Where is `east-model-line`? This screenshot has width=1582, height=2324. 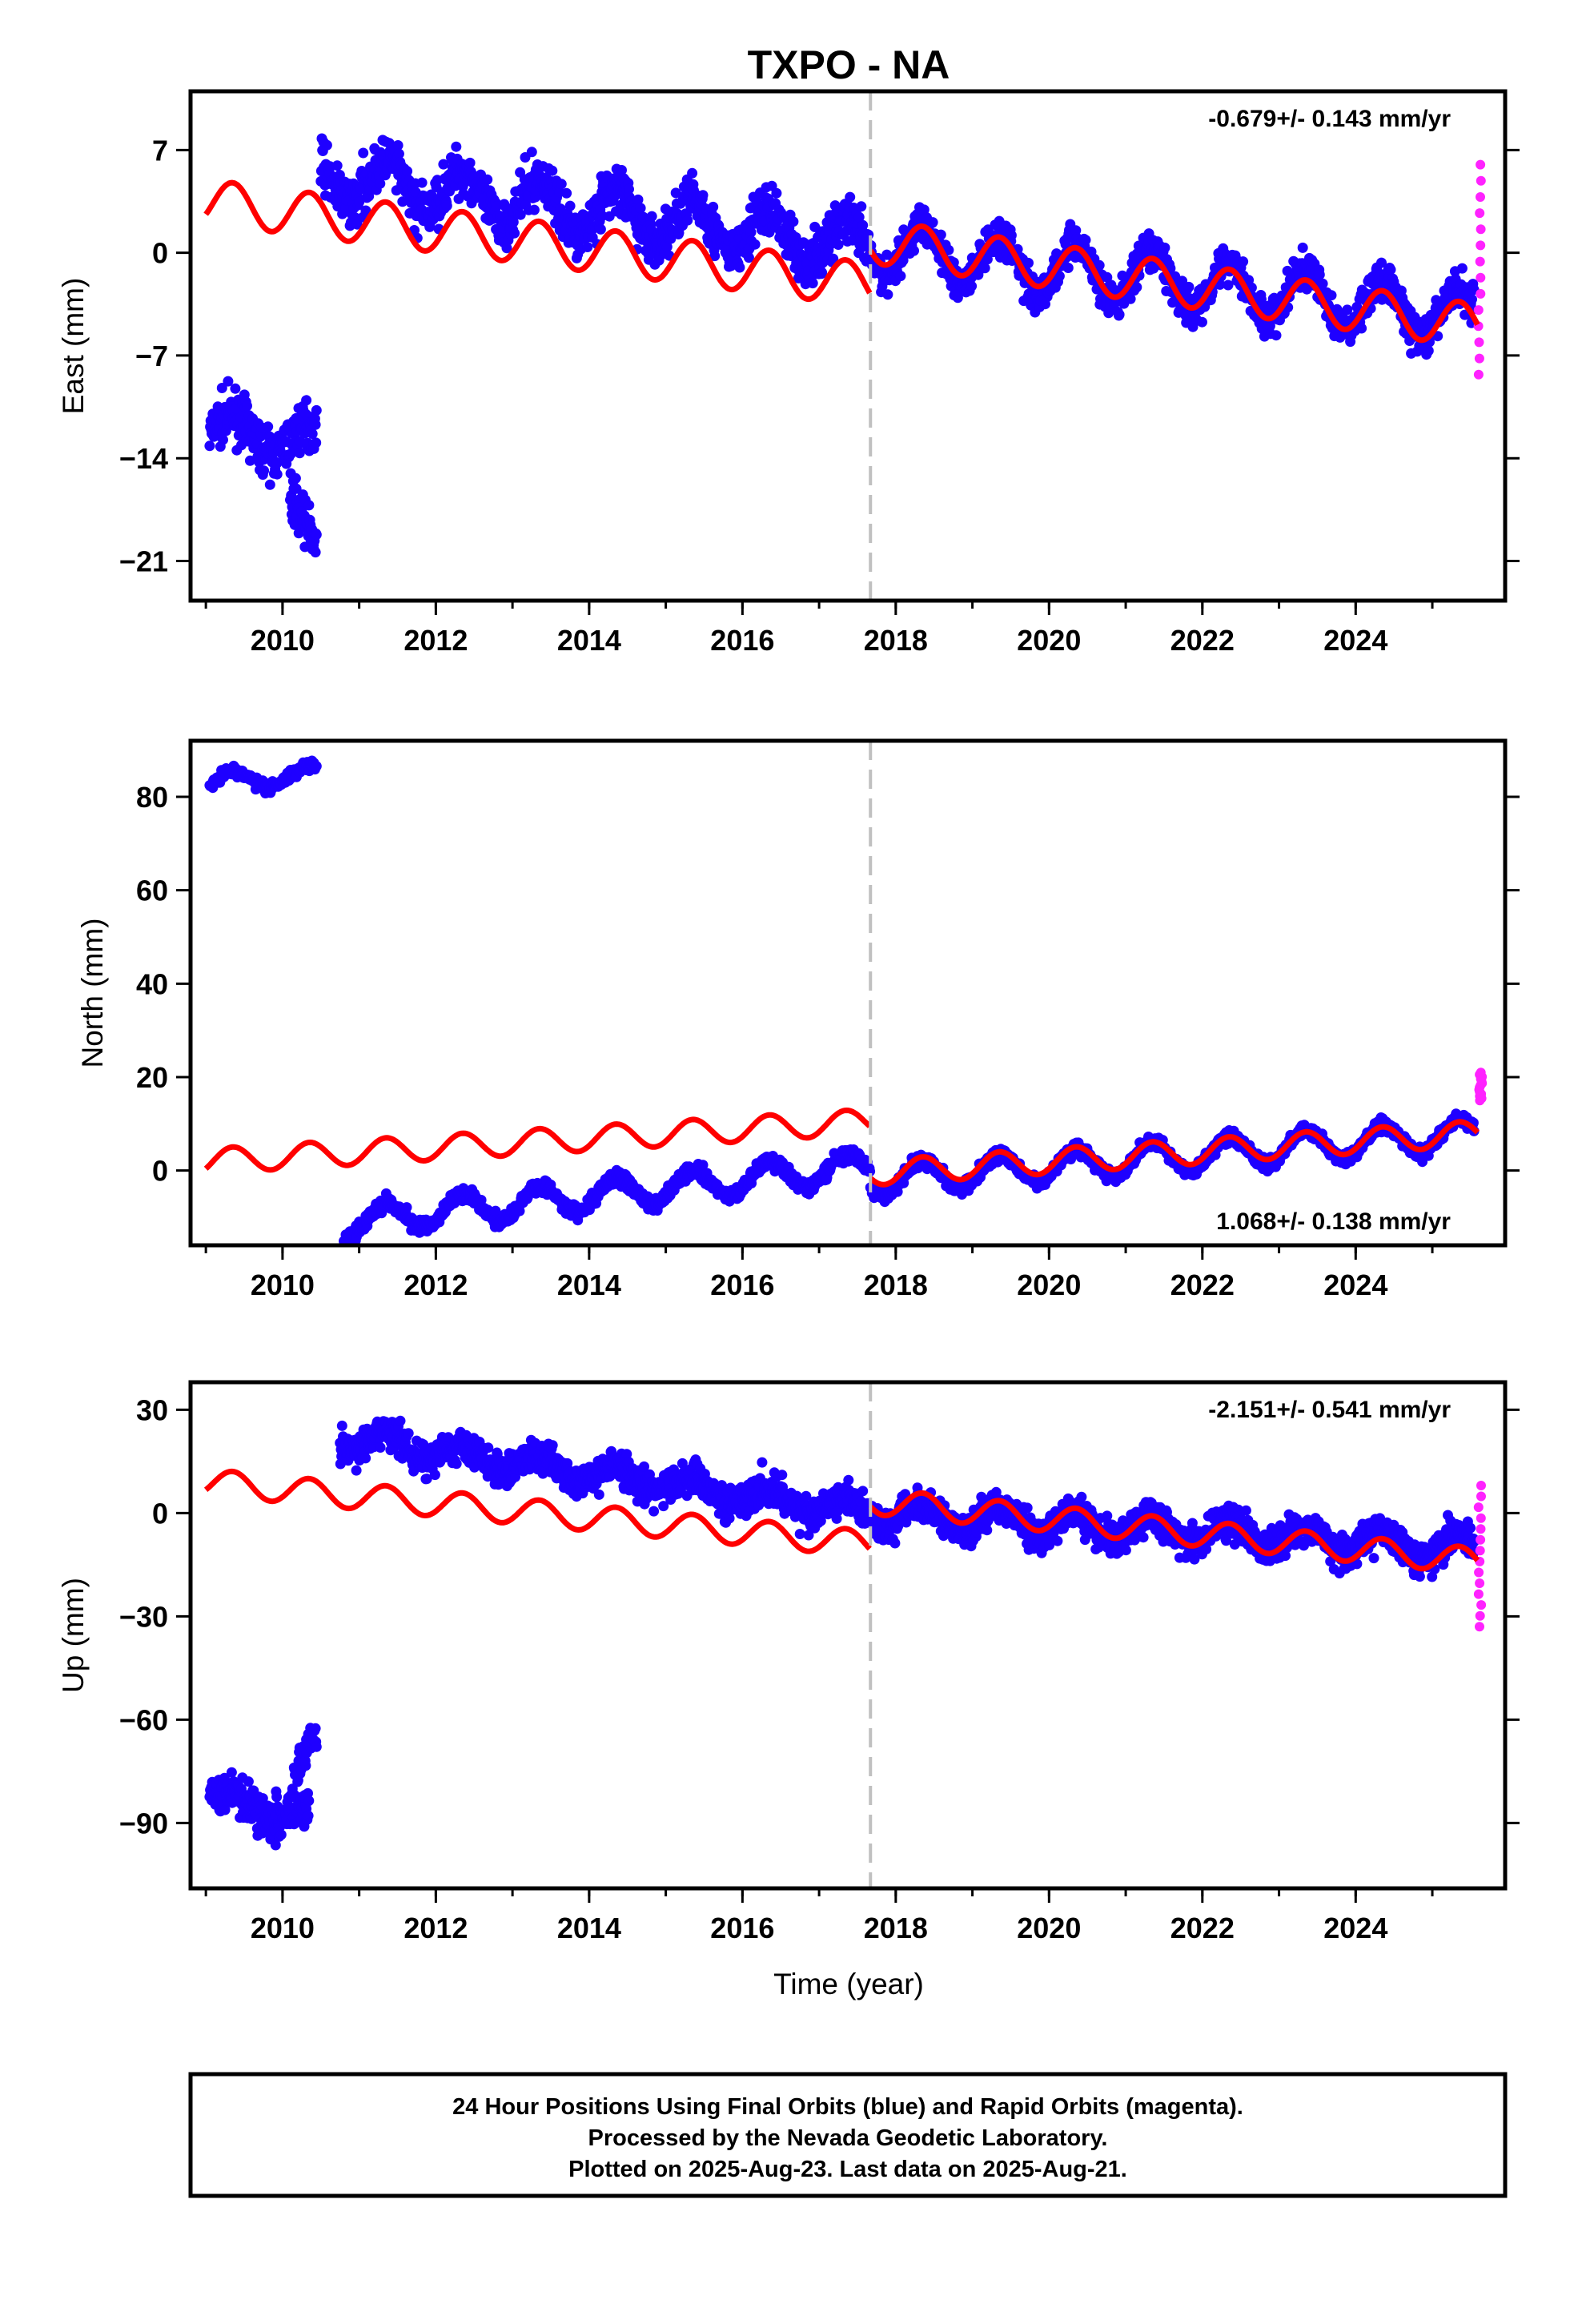 east-model-line is located at coordinates (842, 261).